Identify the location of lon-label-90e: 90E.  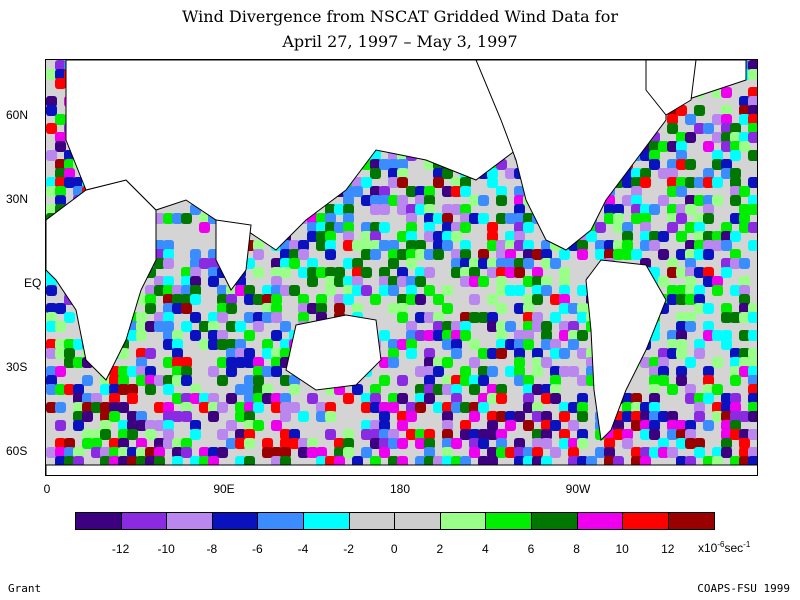
(224, 489).